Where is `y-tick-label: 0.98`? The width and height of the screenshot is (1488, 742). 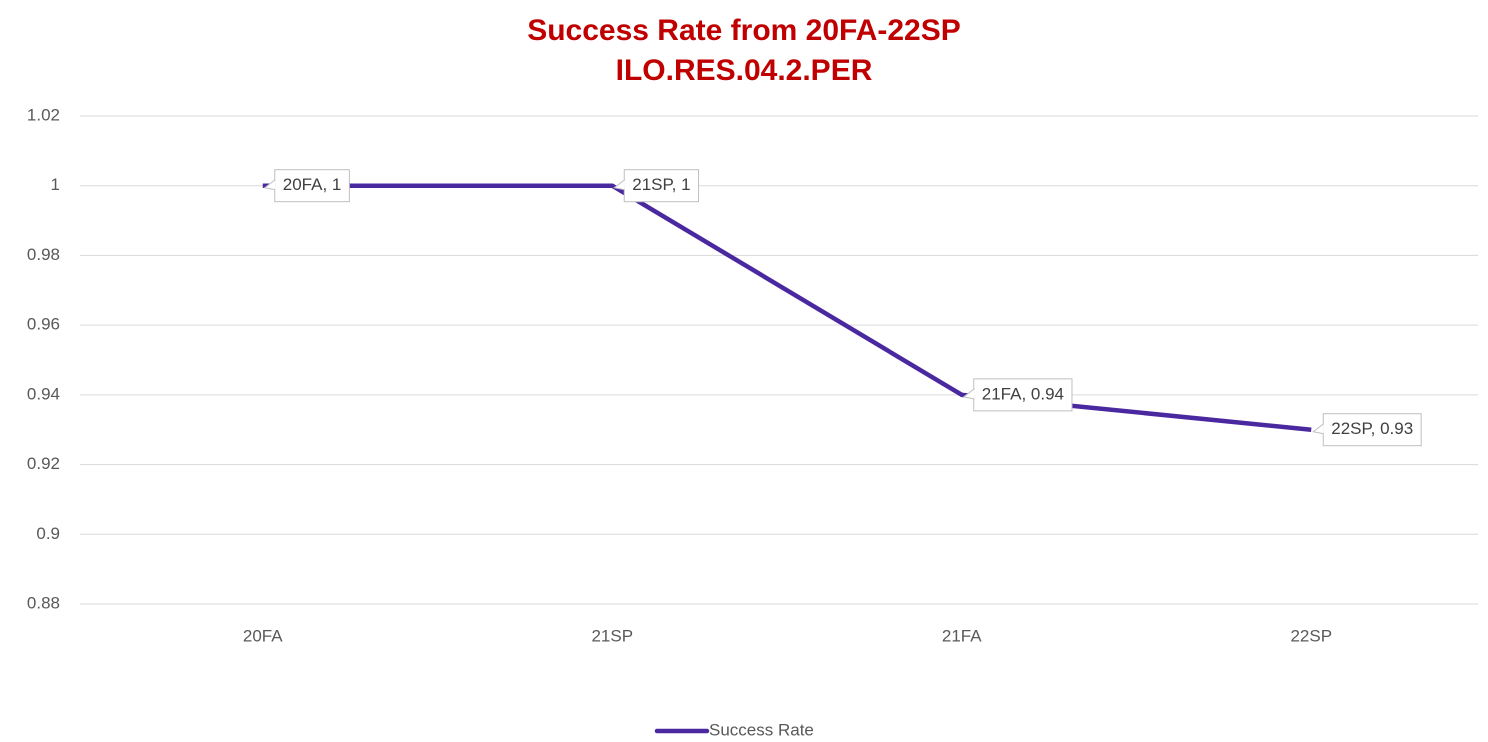
y-tick-label: 0.98 is located at coordinates (43, 254).